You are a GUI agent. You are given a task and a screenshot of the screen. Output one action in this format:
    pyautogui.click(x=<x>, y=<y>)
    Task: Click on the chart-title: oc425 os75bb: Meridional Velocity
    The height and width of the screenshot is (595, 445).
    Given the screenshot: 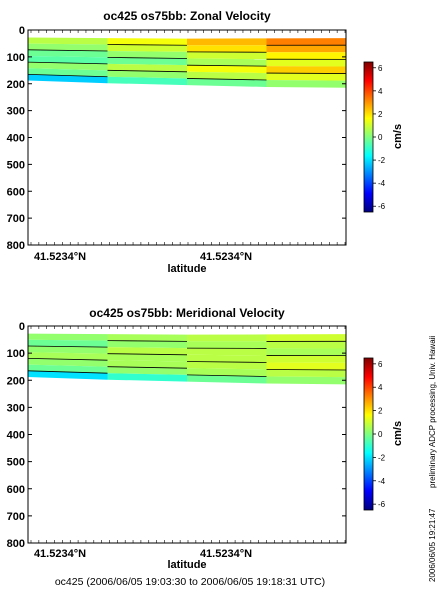 What is the action you would take?
    pyautogui.click(x=187, y=313)
    